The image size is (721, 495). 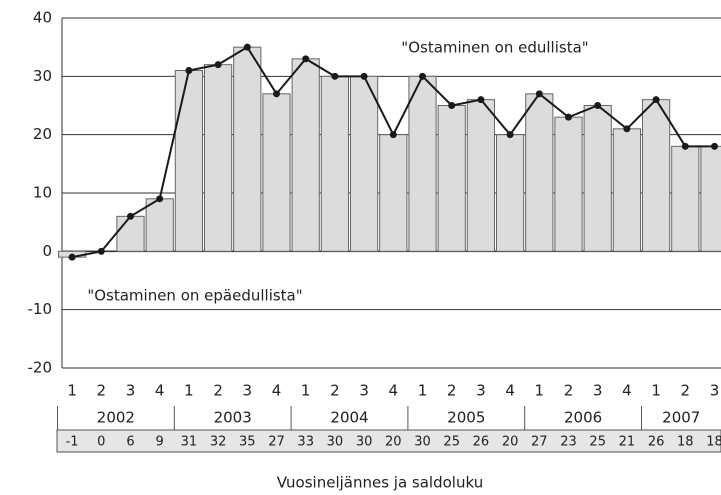 What do you see at coordinates (72, 442) in the screenshot?
I see `value-label: -1` at bounding box center [72, 442].